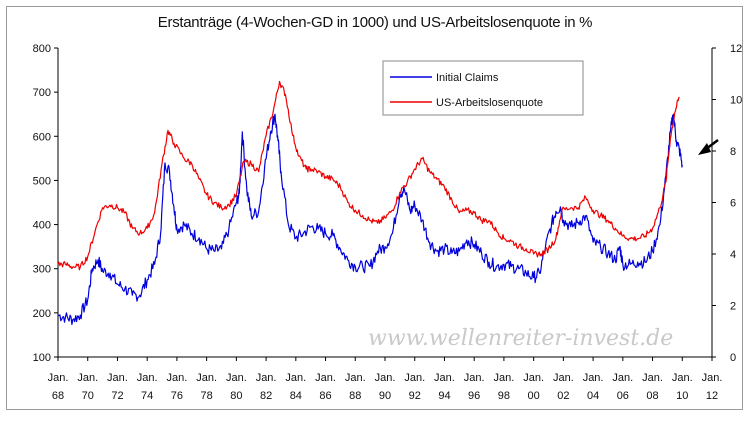 The height and width of the screenshot is (422, 750). I want to click on legend-box, so click(483, 88).